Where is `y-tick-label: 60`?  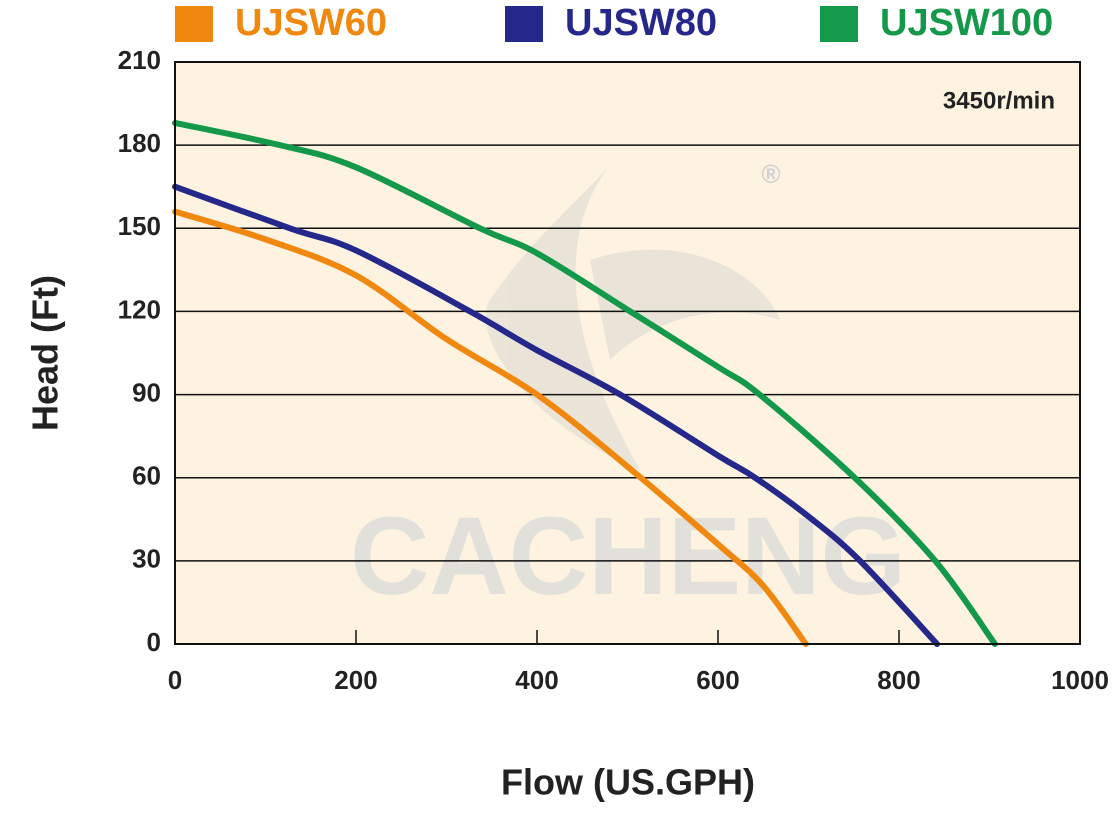 y-tick-label: 60 is located at coordinates (146, 476).